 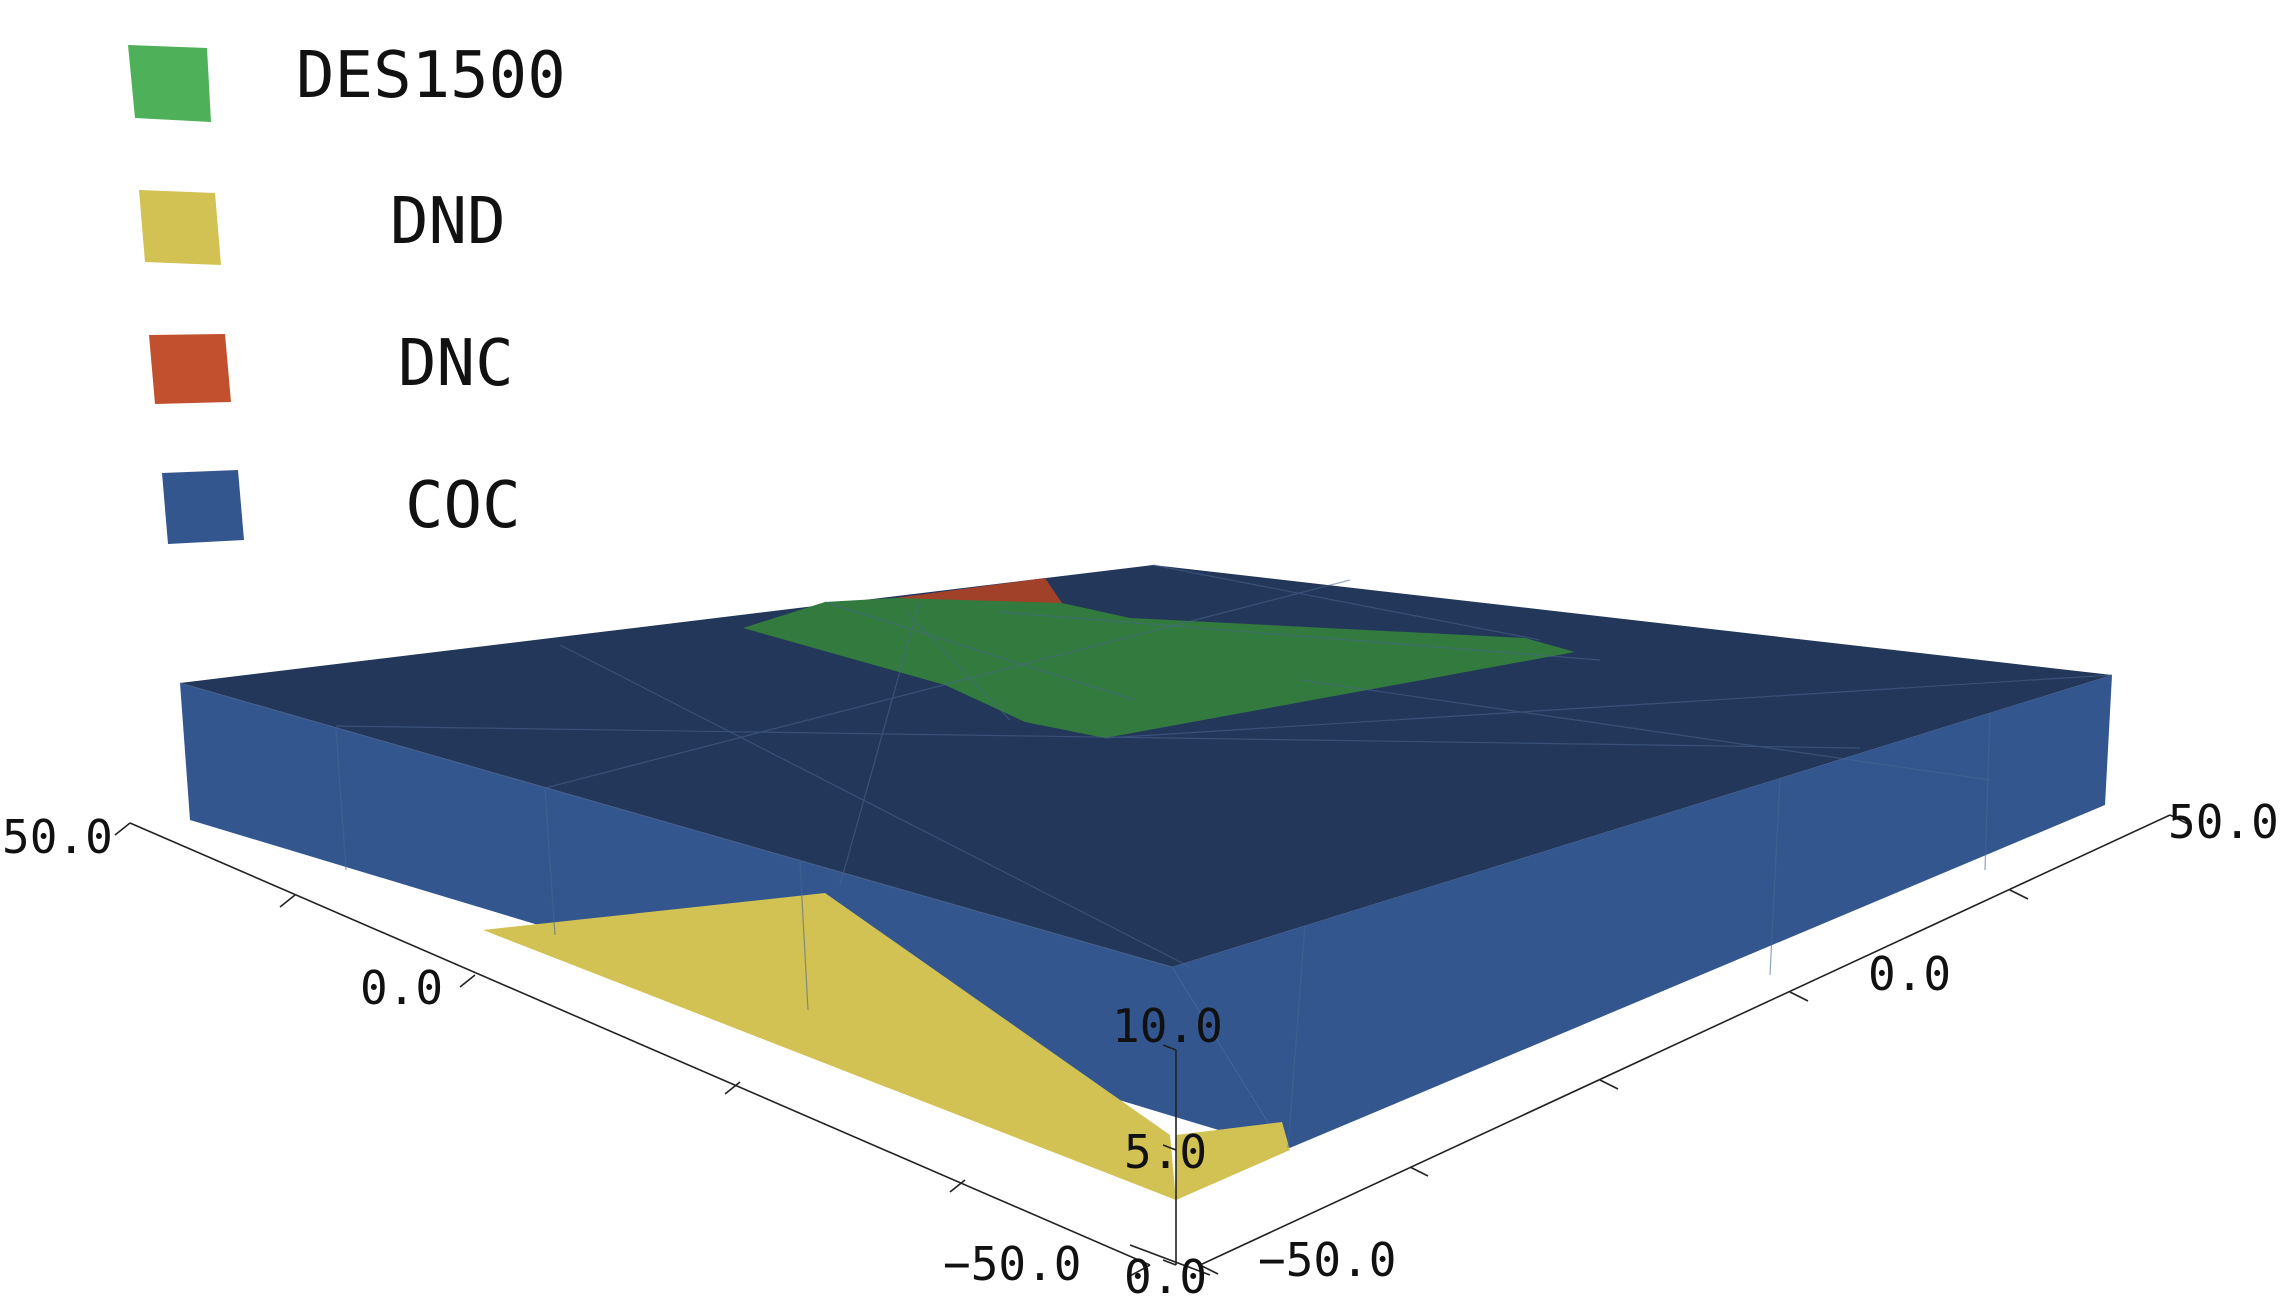 What do you see at coordinates (1233, 1161) in the screenshot?
I see `dnd-layer-right` at bounding box center [1233, 1161].